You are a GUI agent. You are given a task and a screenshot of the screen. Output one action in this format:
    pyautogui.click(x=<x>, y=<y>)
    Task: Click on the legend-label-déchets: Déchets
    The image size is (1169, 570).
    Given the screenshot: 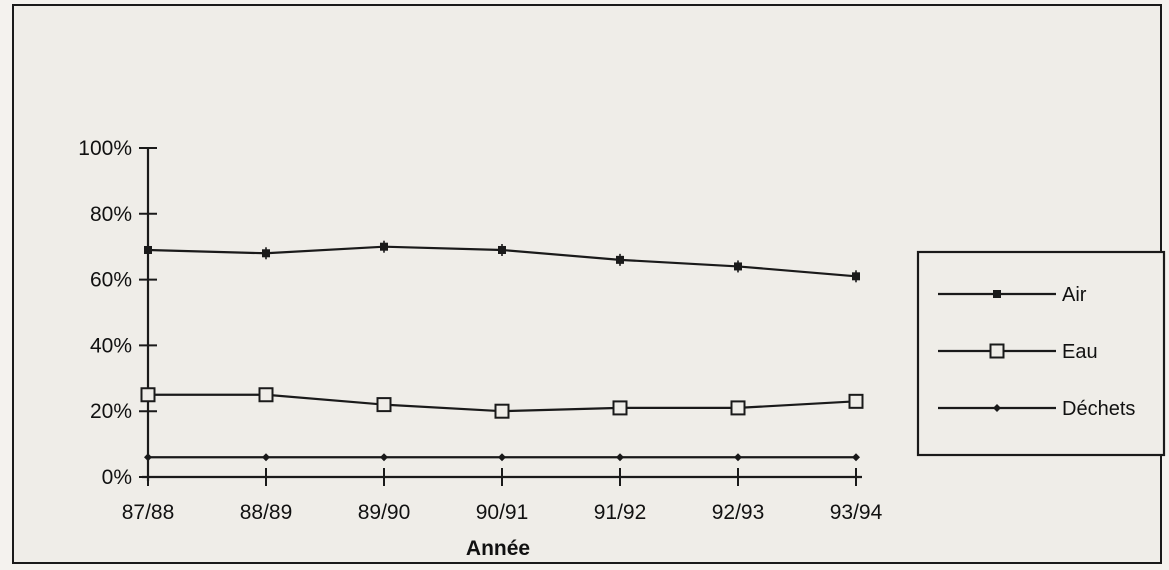 What is the action you would take?
    pyautogui.click(x=1098, y=409)
    